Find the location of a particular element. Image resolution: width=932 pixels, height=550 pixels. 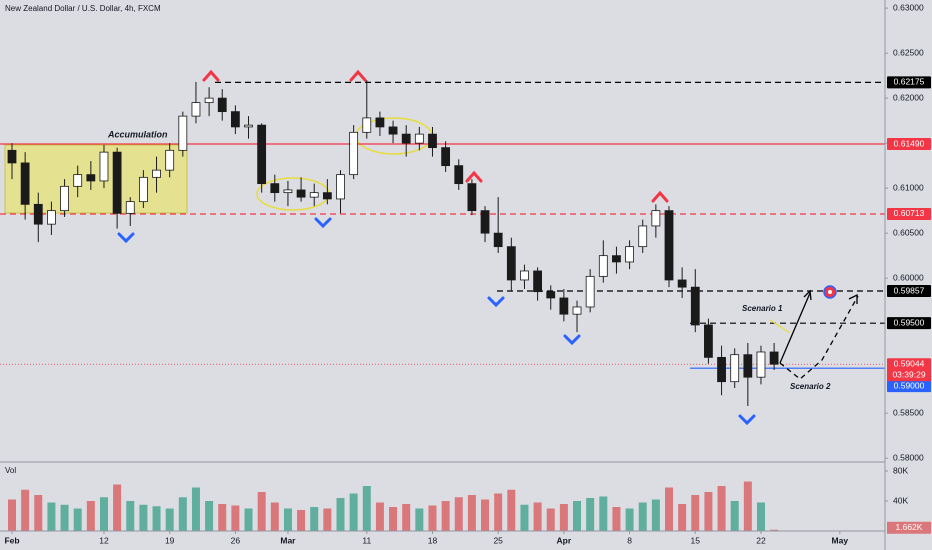

volume-label: Vol is located at coordinates (10, 470).